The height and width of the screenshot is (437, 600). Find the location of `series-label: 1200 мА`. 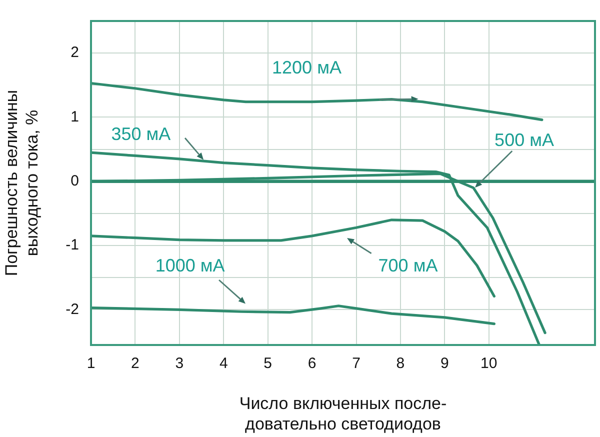

series-label: 1200 мА is located at coordinates (307, 67).